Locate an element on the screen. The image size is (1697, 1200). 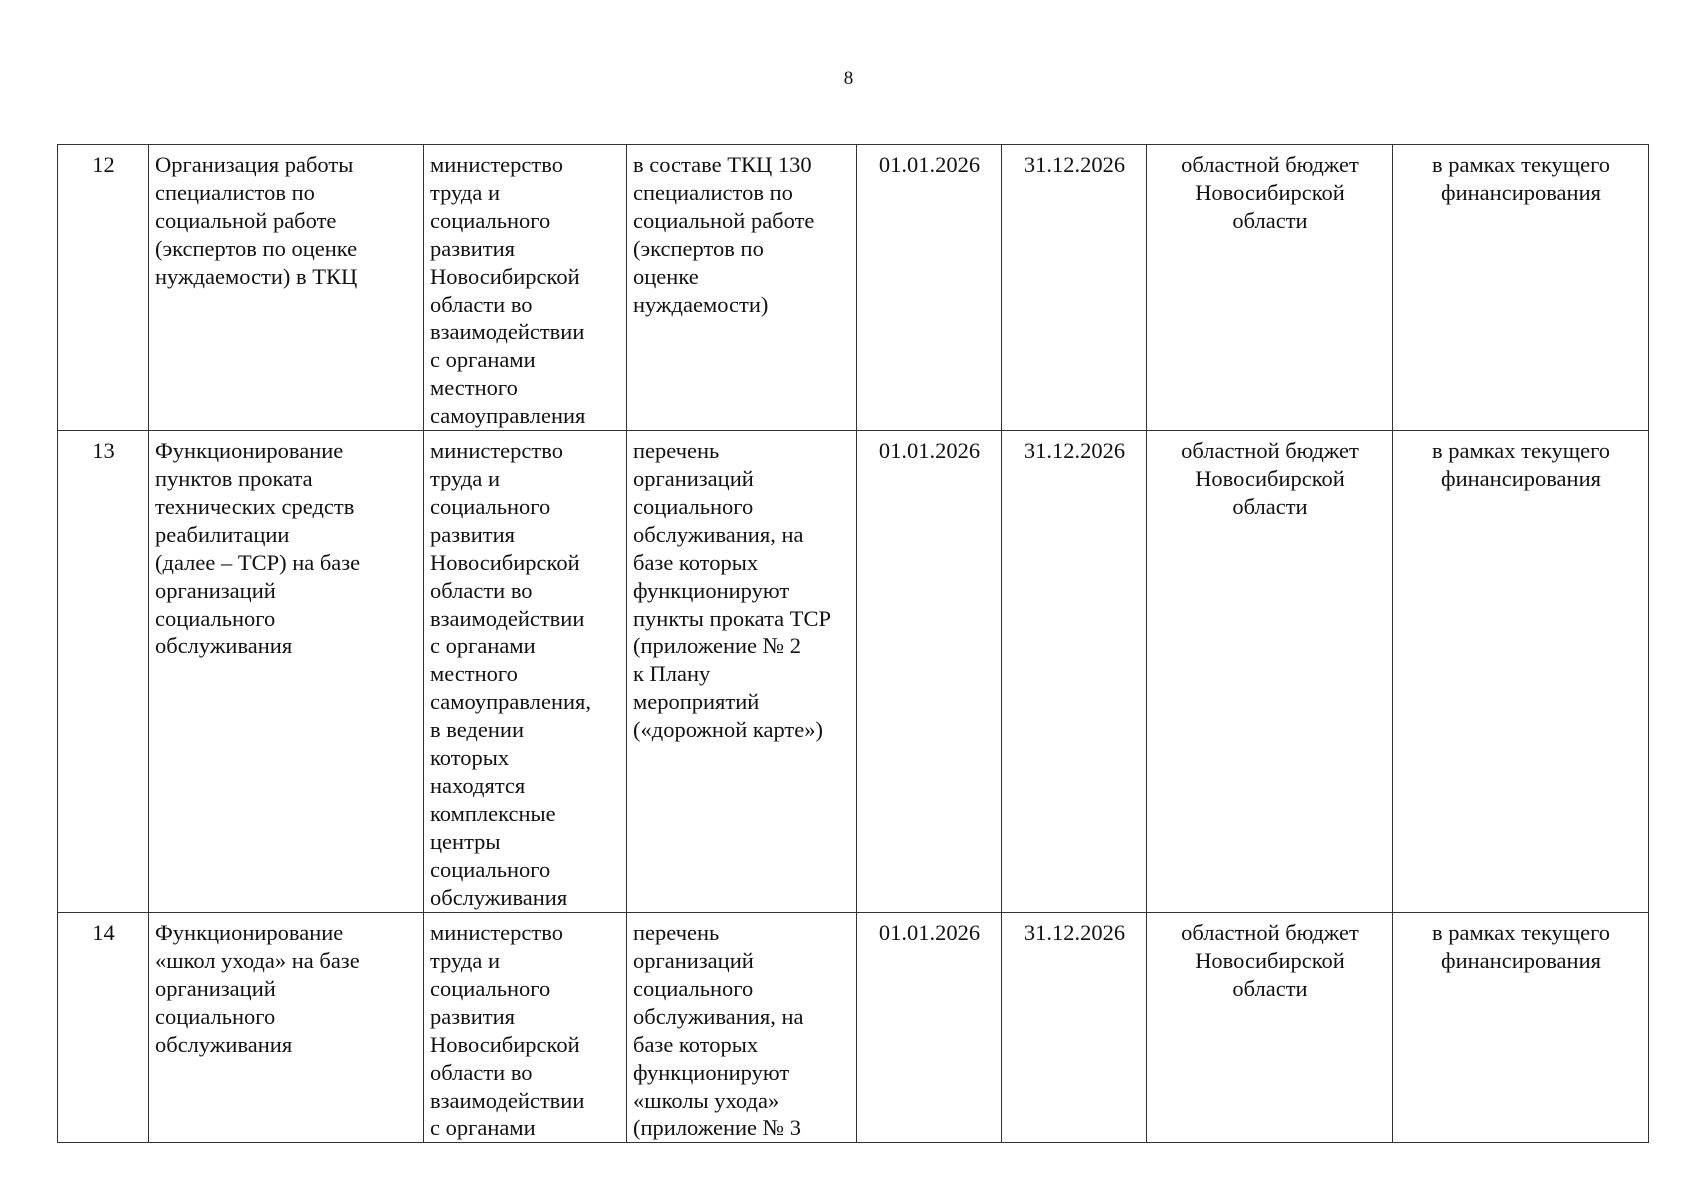
row-number: 14 is located at coordinates (103, 1028).